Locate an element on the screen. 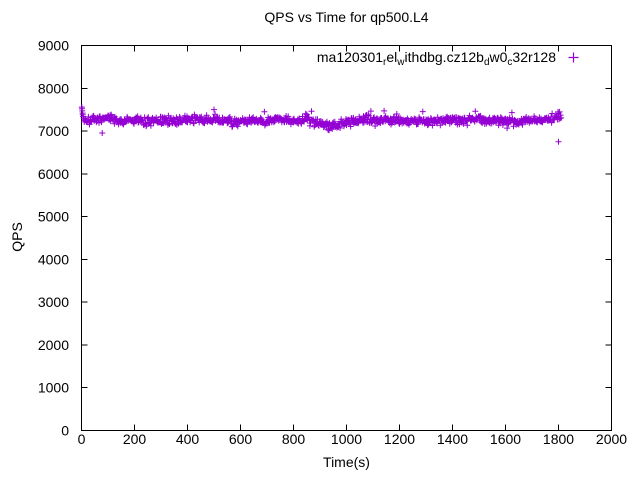  legend-label-text: ithdbg.cz12b is located at coordinates (444, 57).